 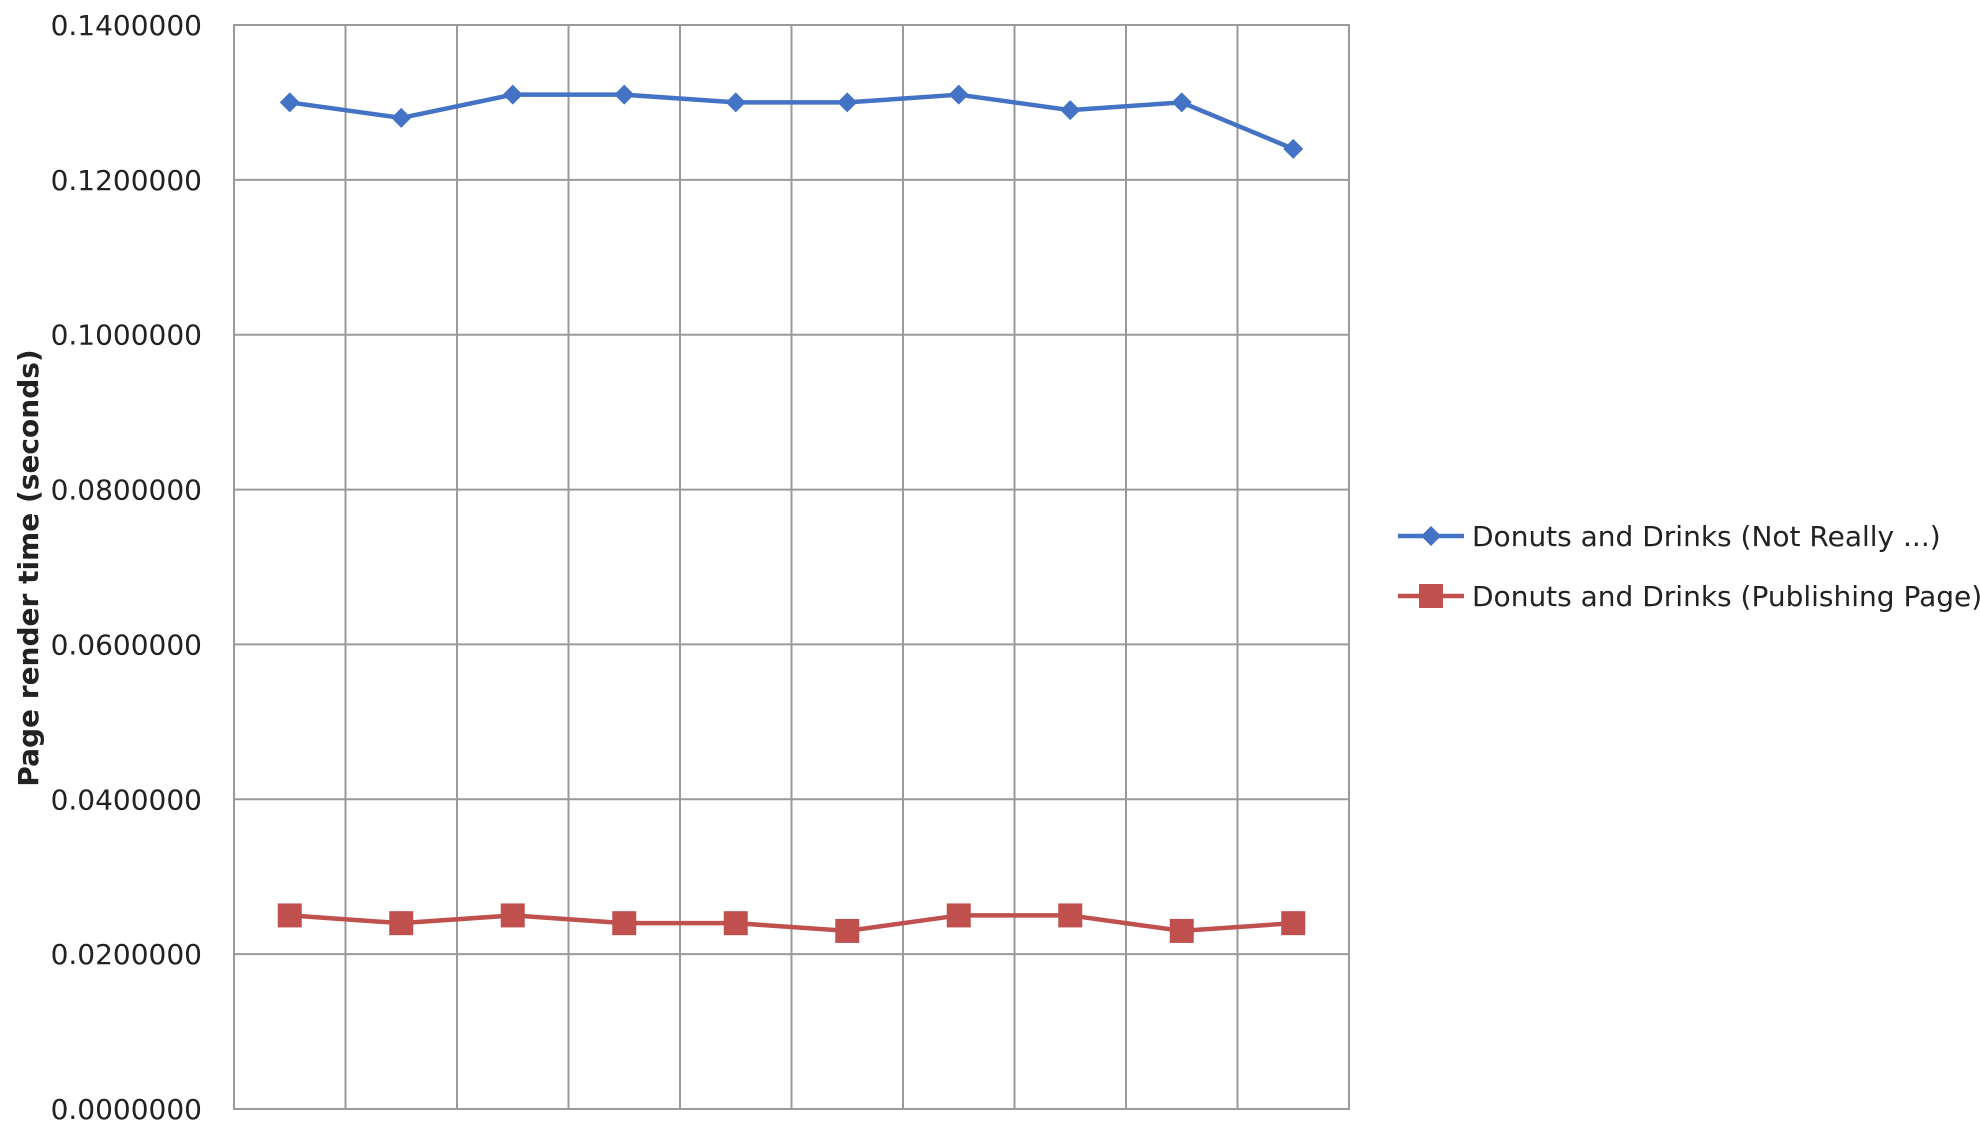 I want to click on y-tick-label: 0.0800000, so click(x=126, y=490).